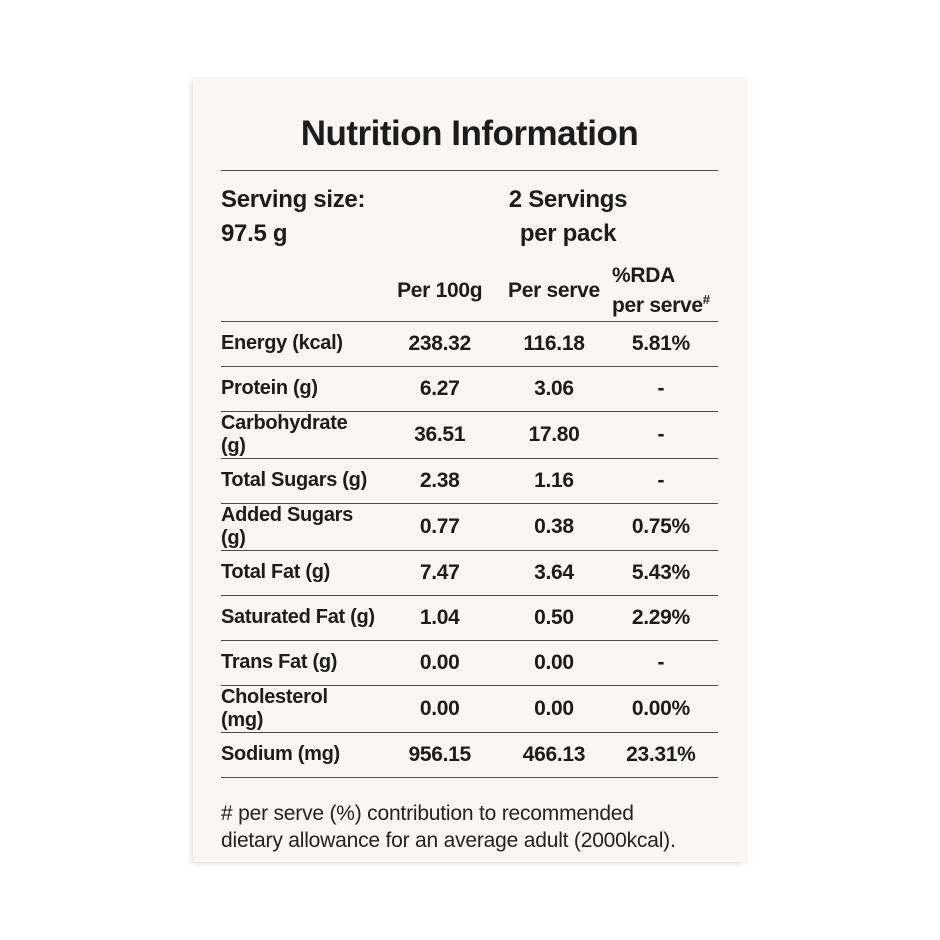  I want to click on per-100g-value: 238.32, so click(440, 344).